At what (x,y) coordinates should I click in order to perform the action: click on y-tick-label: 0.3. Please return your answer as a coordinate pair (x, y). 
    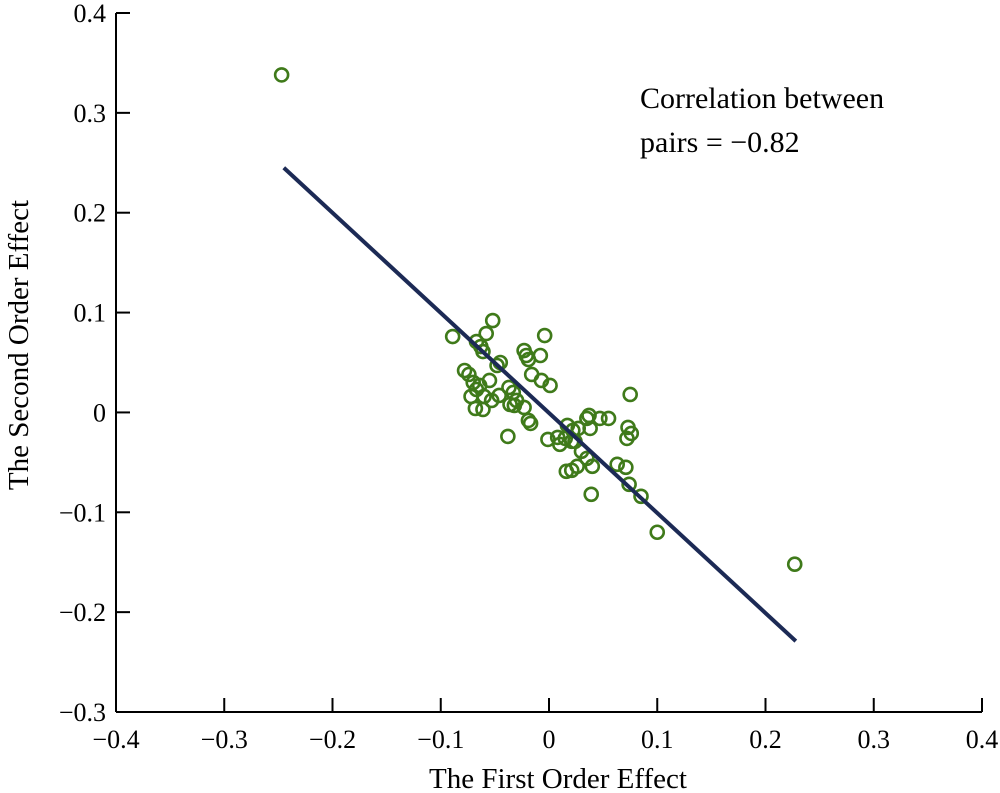
    Looking at the image, I should click on (90, 113).